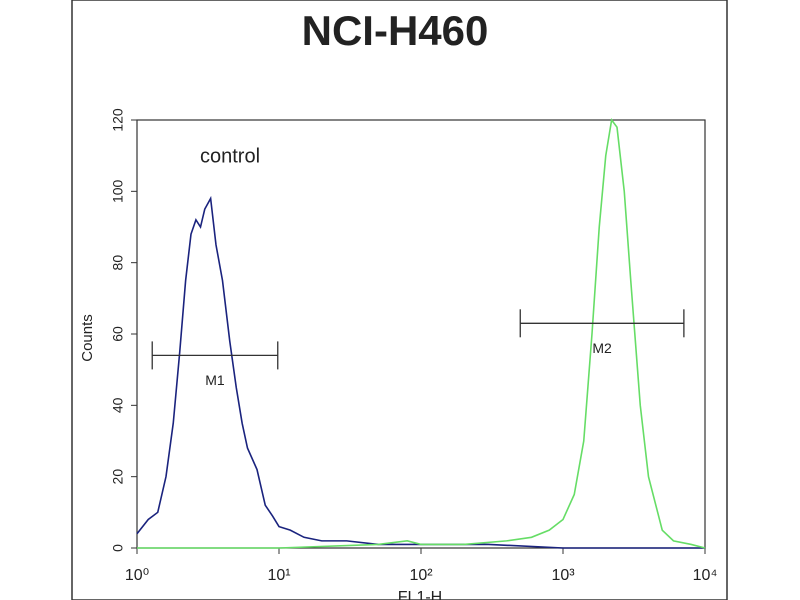 Image resolution: width=800 pixels, height=600 pixels. Describe the element at coordinates (705, 575) in the screenshot. I see `x-tick-label: 10⁴` at that location.